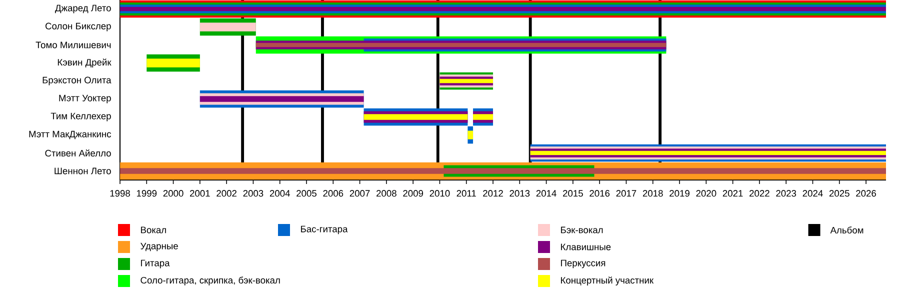 The height and width of the screenshot is (300, 900). I want to click on x-tick-label: 2011, so click(466, 193).